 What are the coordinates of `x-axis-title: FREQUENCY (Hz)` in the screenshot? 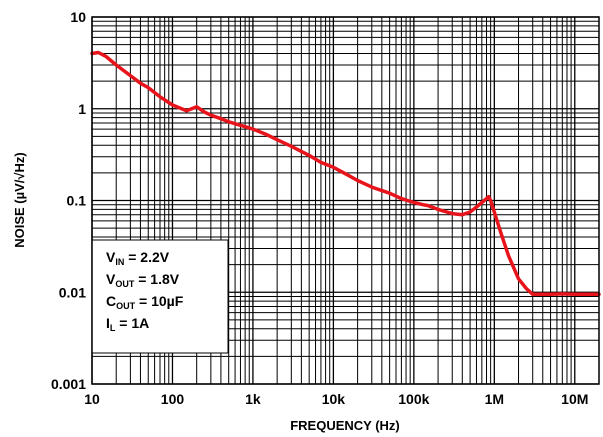 It's located at (345, 425).